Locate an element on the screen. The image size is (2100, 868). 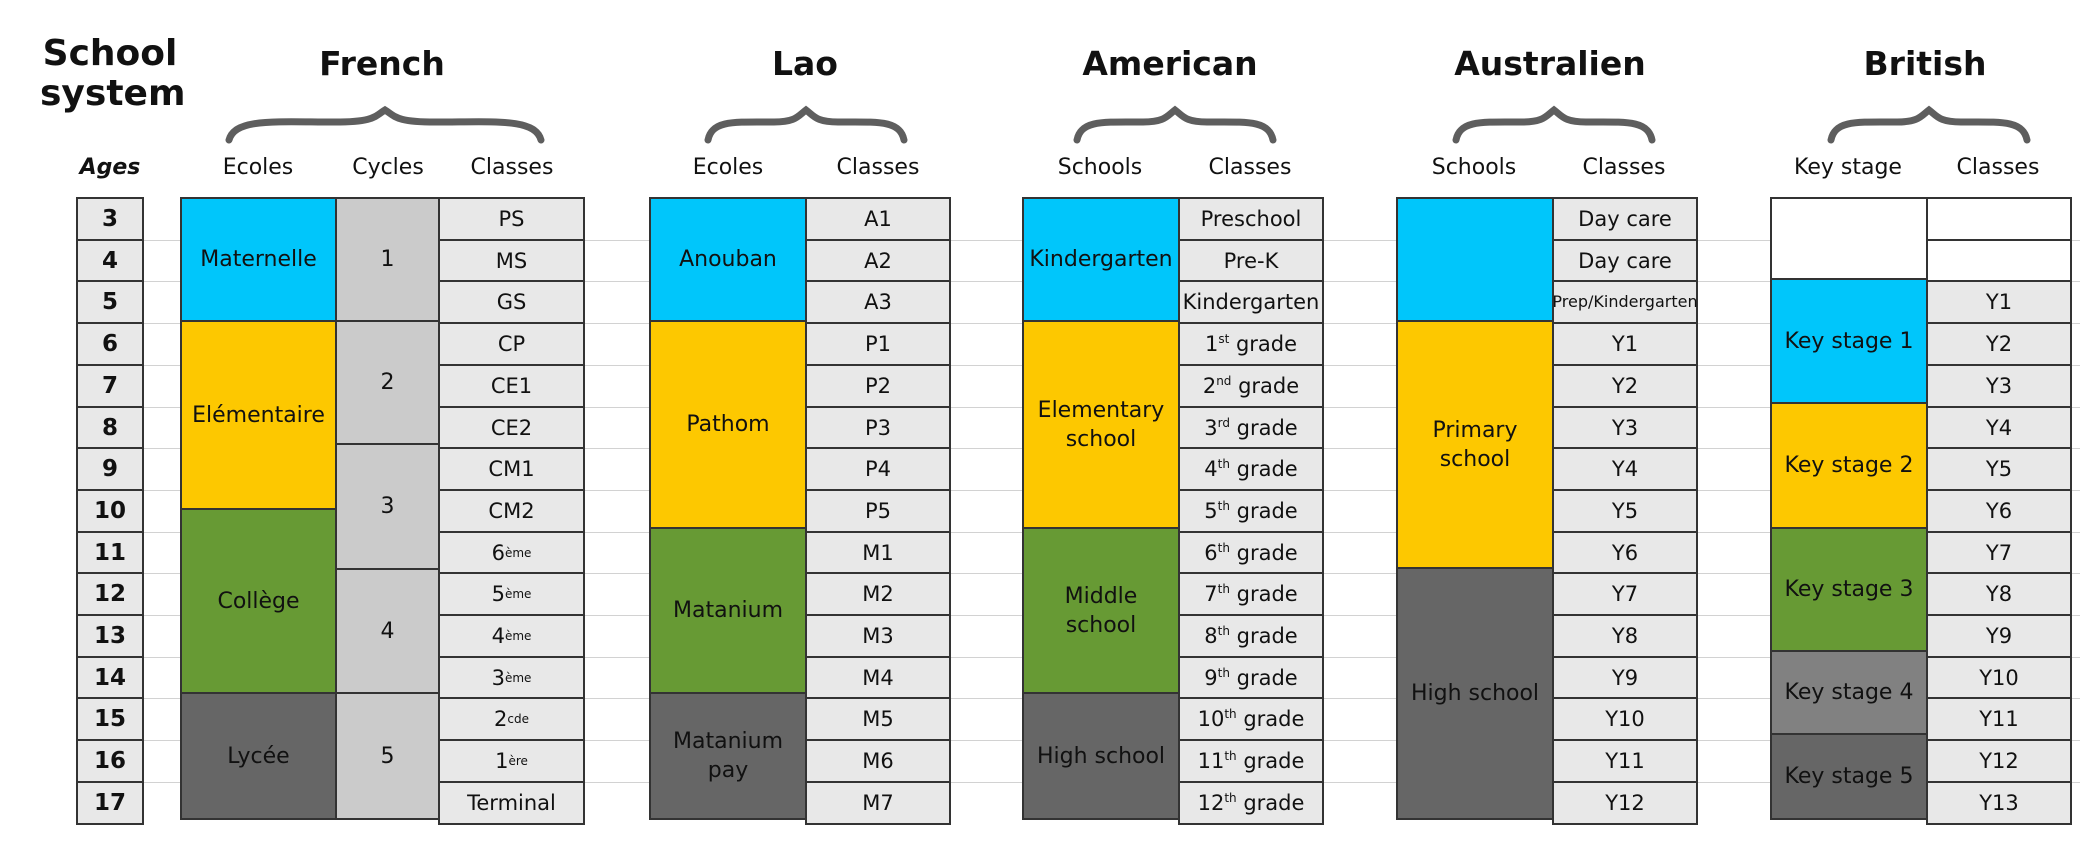
british-class-label: Y6 is located at coordinates (1999, 511).